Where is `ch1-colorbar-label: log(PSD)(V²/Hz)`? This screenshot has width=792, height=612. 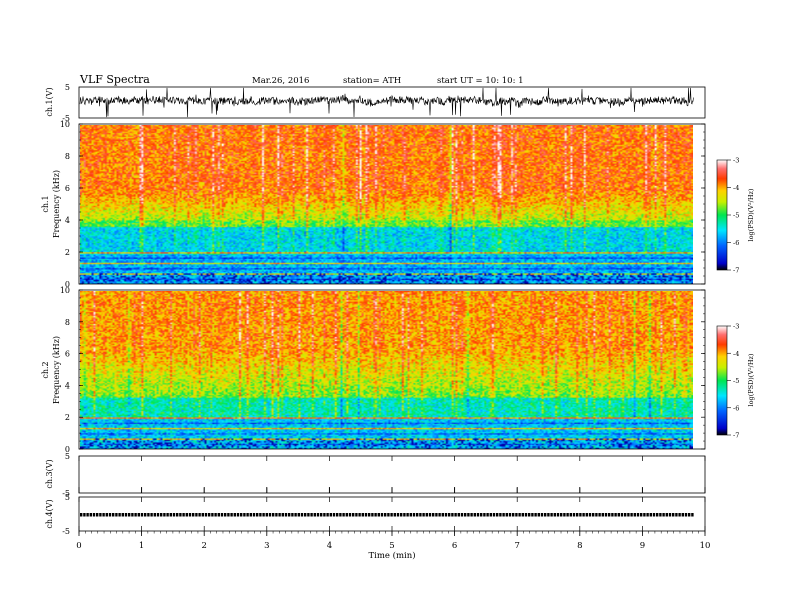 ch1-colorbar-label: log(PSD)(V²/Hz) is located at coordinates (751, 214).